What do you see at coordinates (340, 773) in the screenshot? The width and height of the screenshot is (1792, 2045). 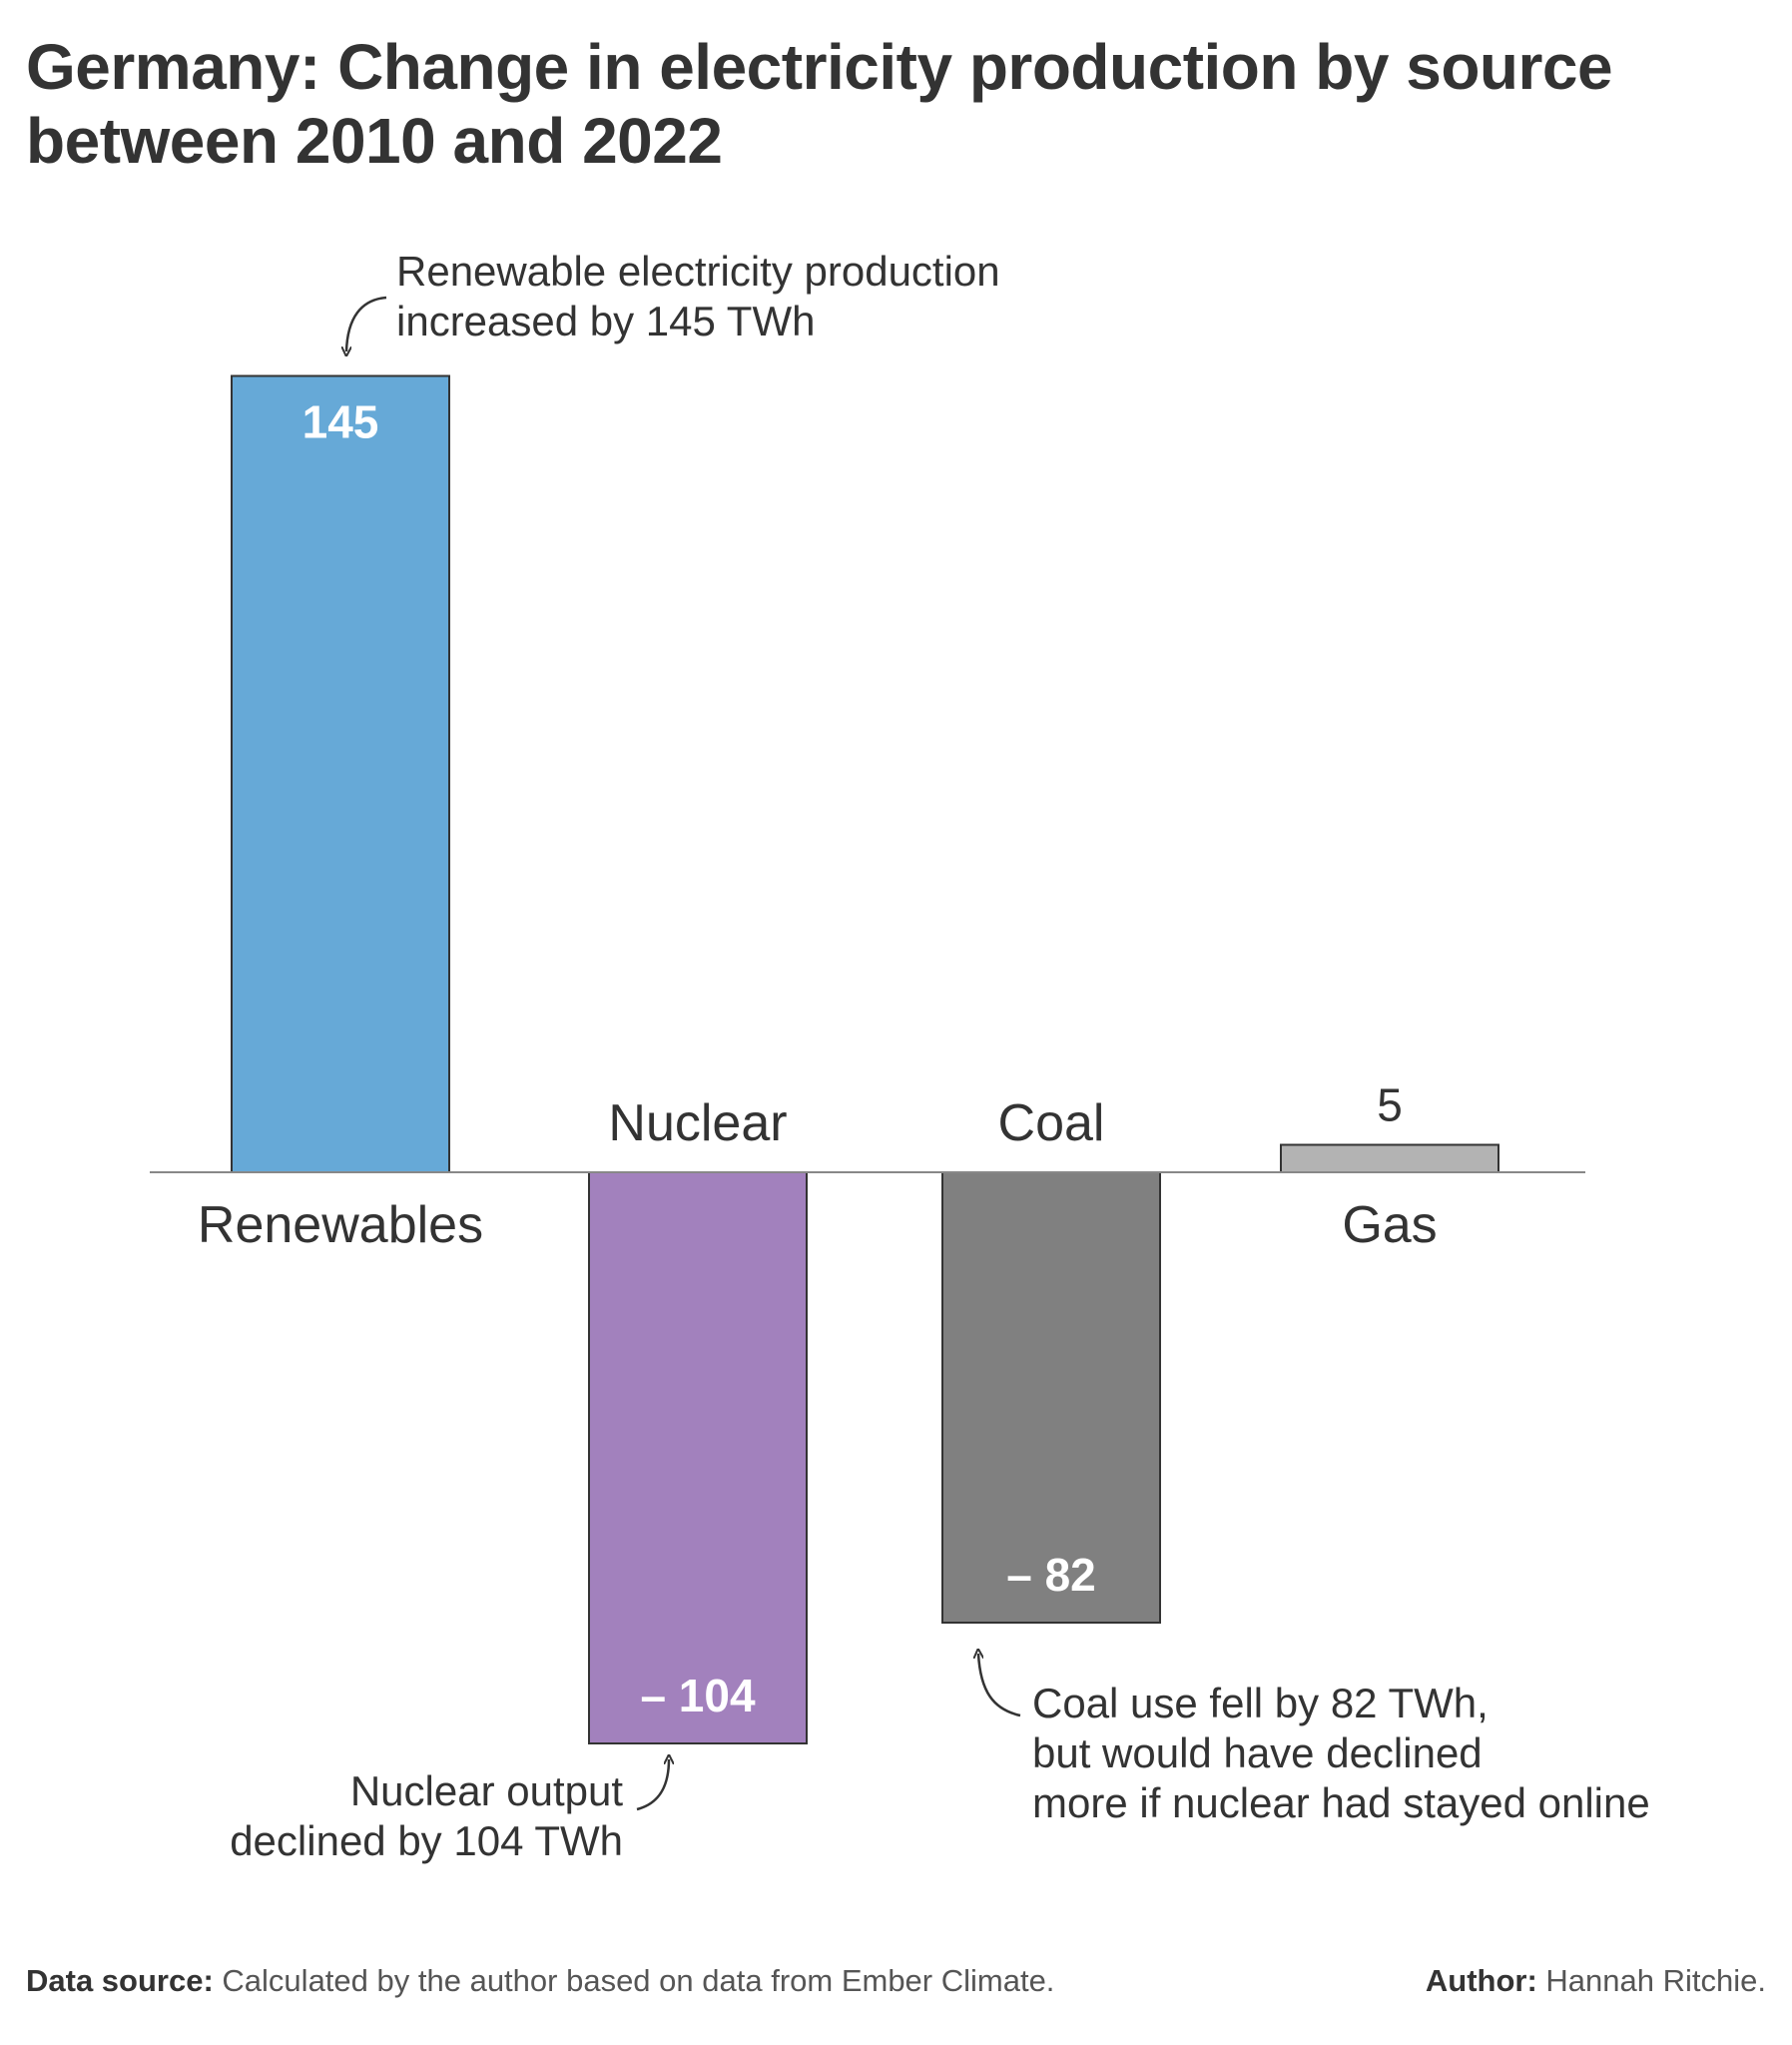 I see `bar-renewables` at bounding box center [340, 773].